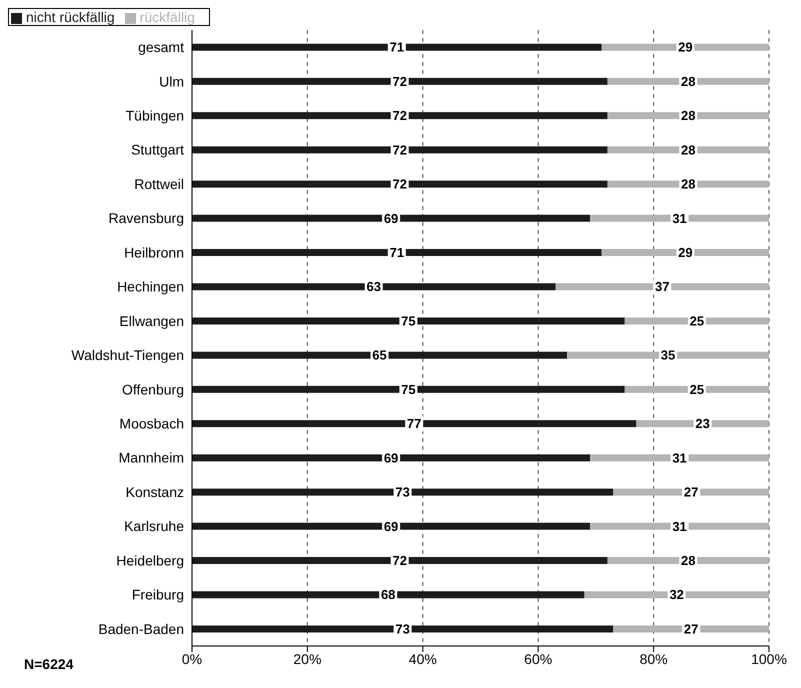 The image size is (801, 688). What do you see at coordinates (307, 658) in the screenshot?
I see `x-tick-label: 20%` at bounding box center [307, 658].